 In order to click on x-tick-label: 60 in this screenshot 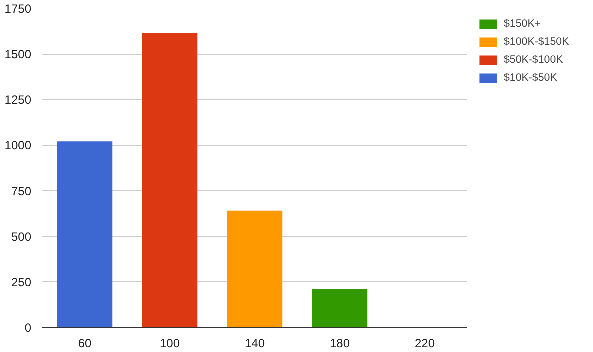, I will do `click(85, 343)`.